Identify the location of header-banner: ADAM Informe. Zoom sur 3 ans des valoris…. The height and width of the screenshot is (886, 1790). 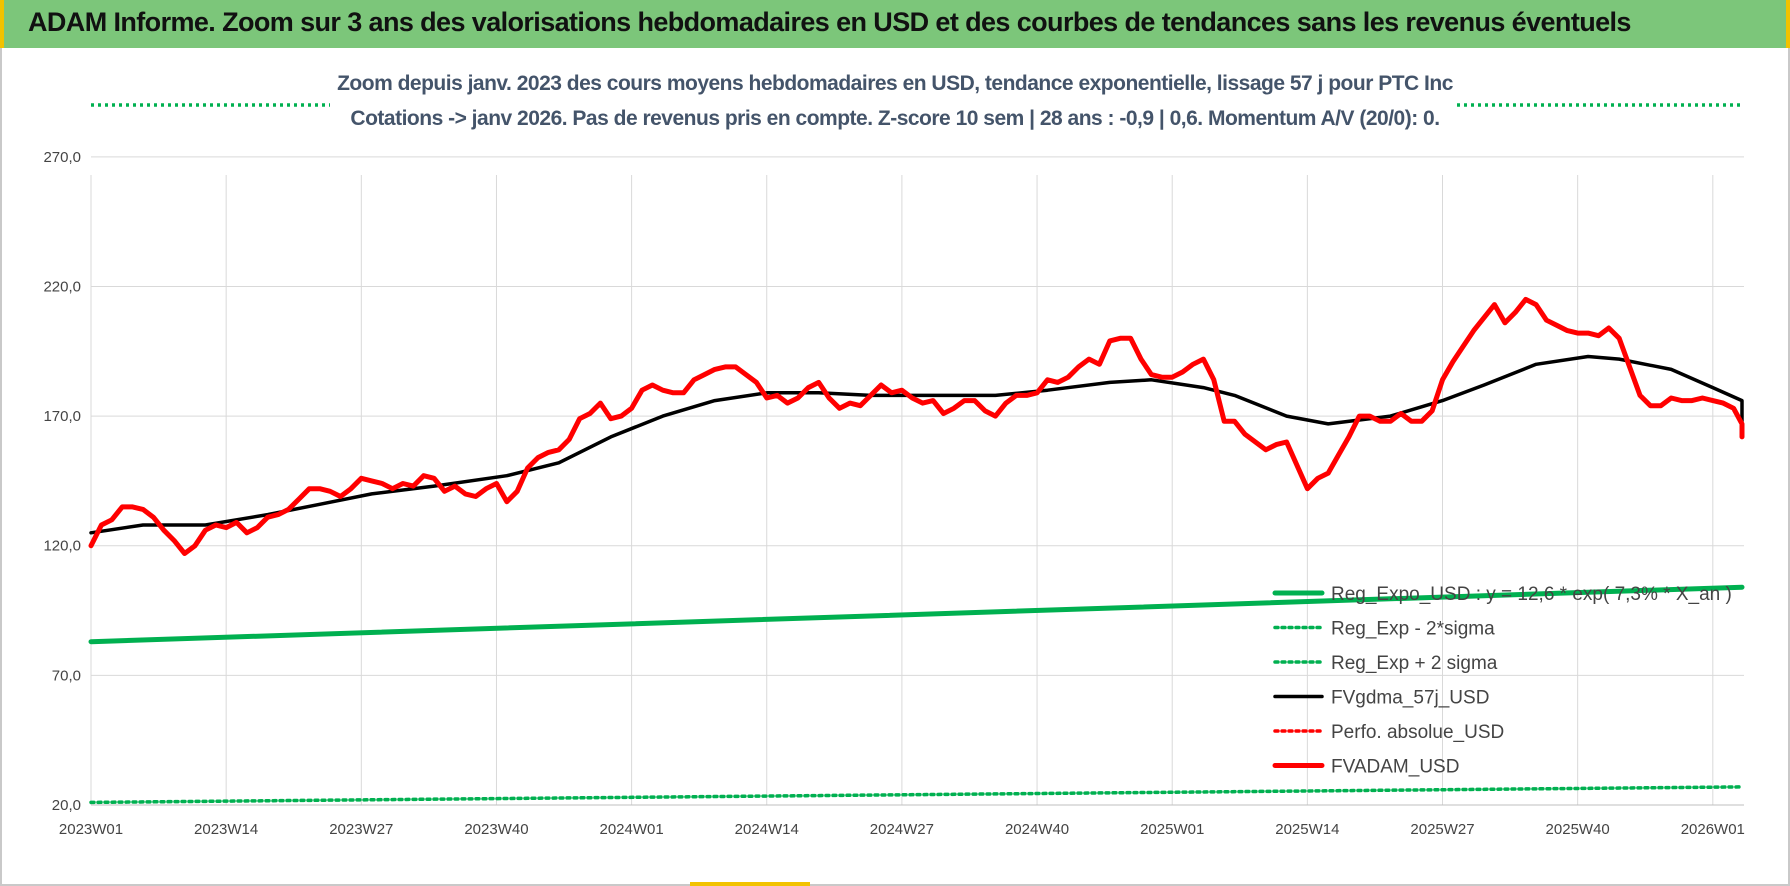
(895, 24).